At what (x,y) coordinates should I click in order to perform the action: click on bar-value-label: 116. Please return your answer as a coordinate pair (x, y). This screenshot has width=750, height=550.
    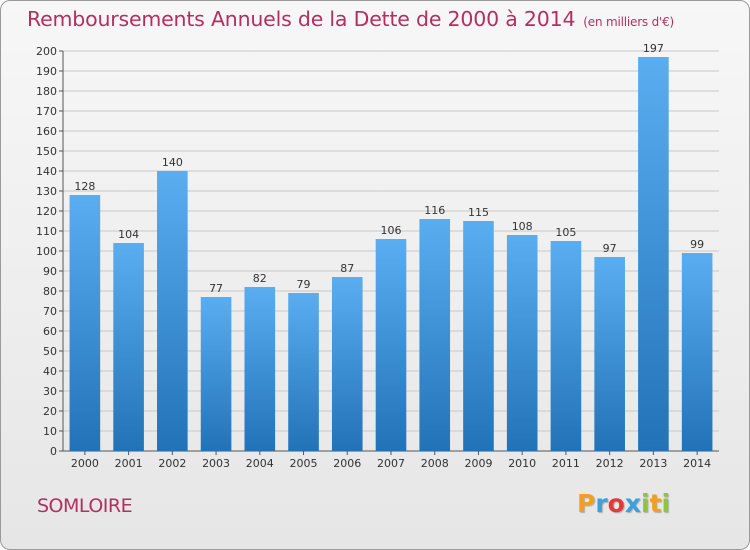
    Looking at the image, I should click on (434, 210).